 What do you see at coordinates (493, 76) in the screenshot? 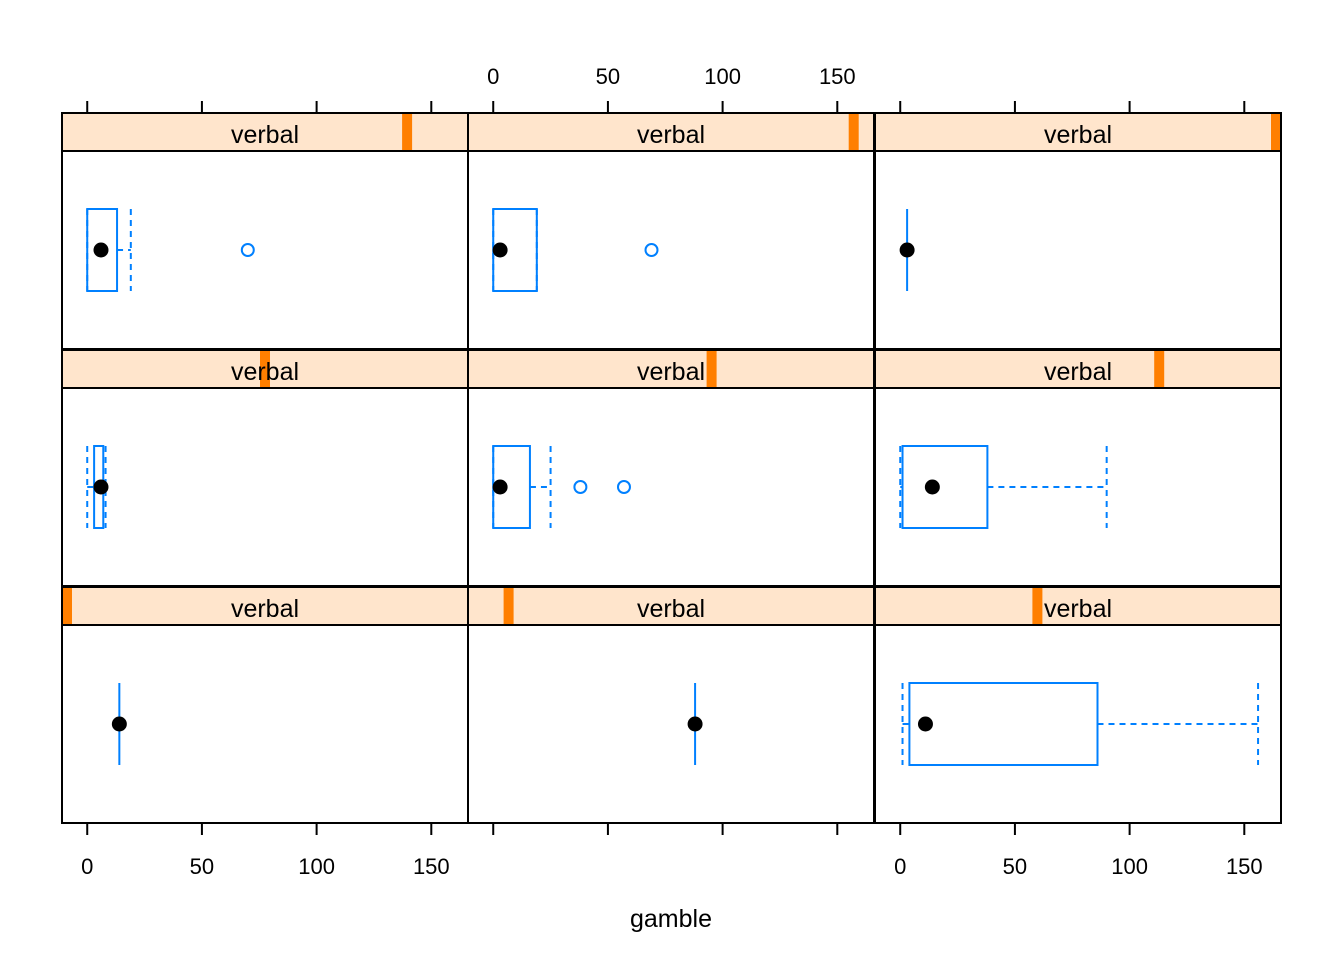
I see `top-tick-label: 0` at bounding box center [493, 76].